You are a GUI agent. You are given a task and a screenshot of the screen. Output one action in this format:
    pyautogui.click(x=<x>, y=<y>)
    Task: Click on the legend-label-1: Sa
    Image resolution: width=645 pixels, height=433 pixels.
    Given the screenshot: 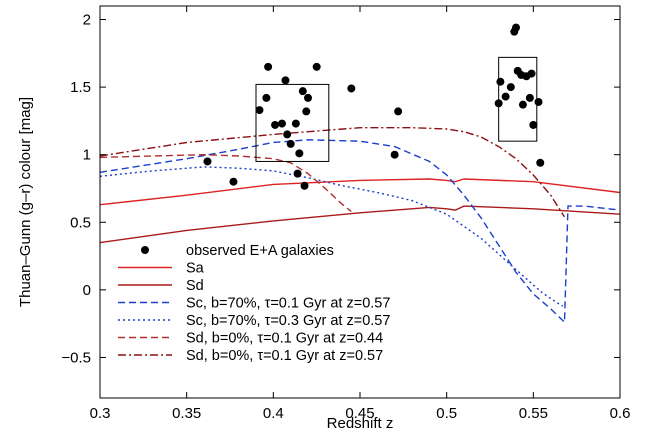 What is the action you would take?
    pyautogui.click(x=195, y=269)
    